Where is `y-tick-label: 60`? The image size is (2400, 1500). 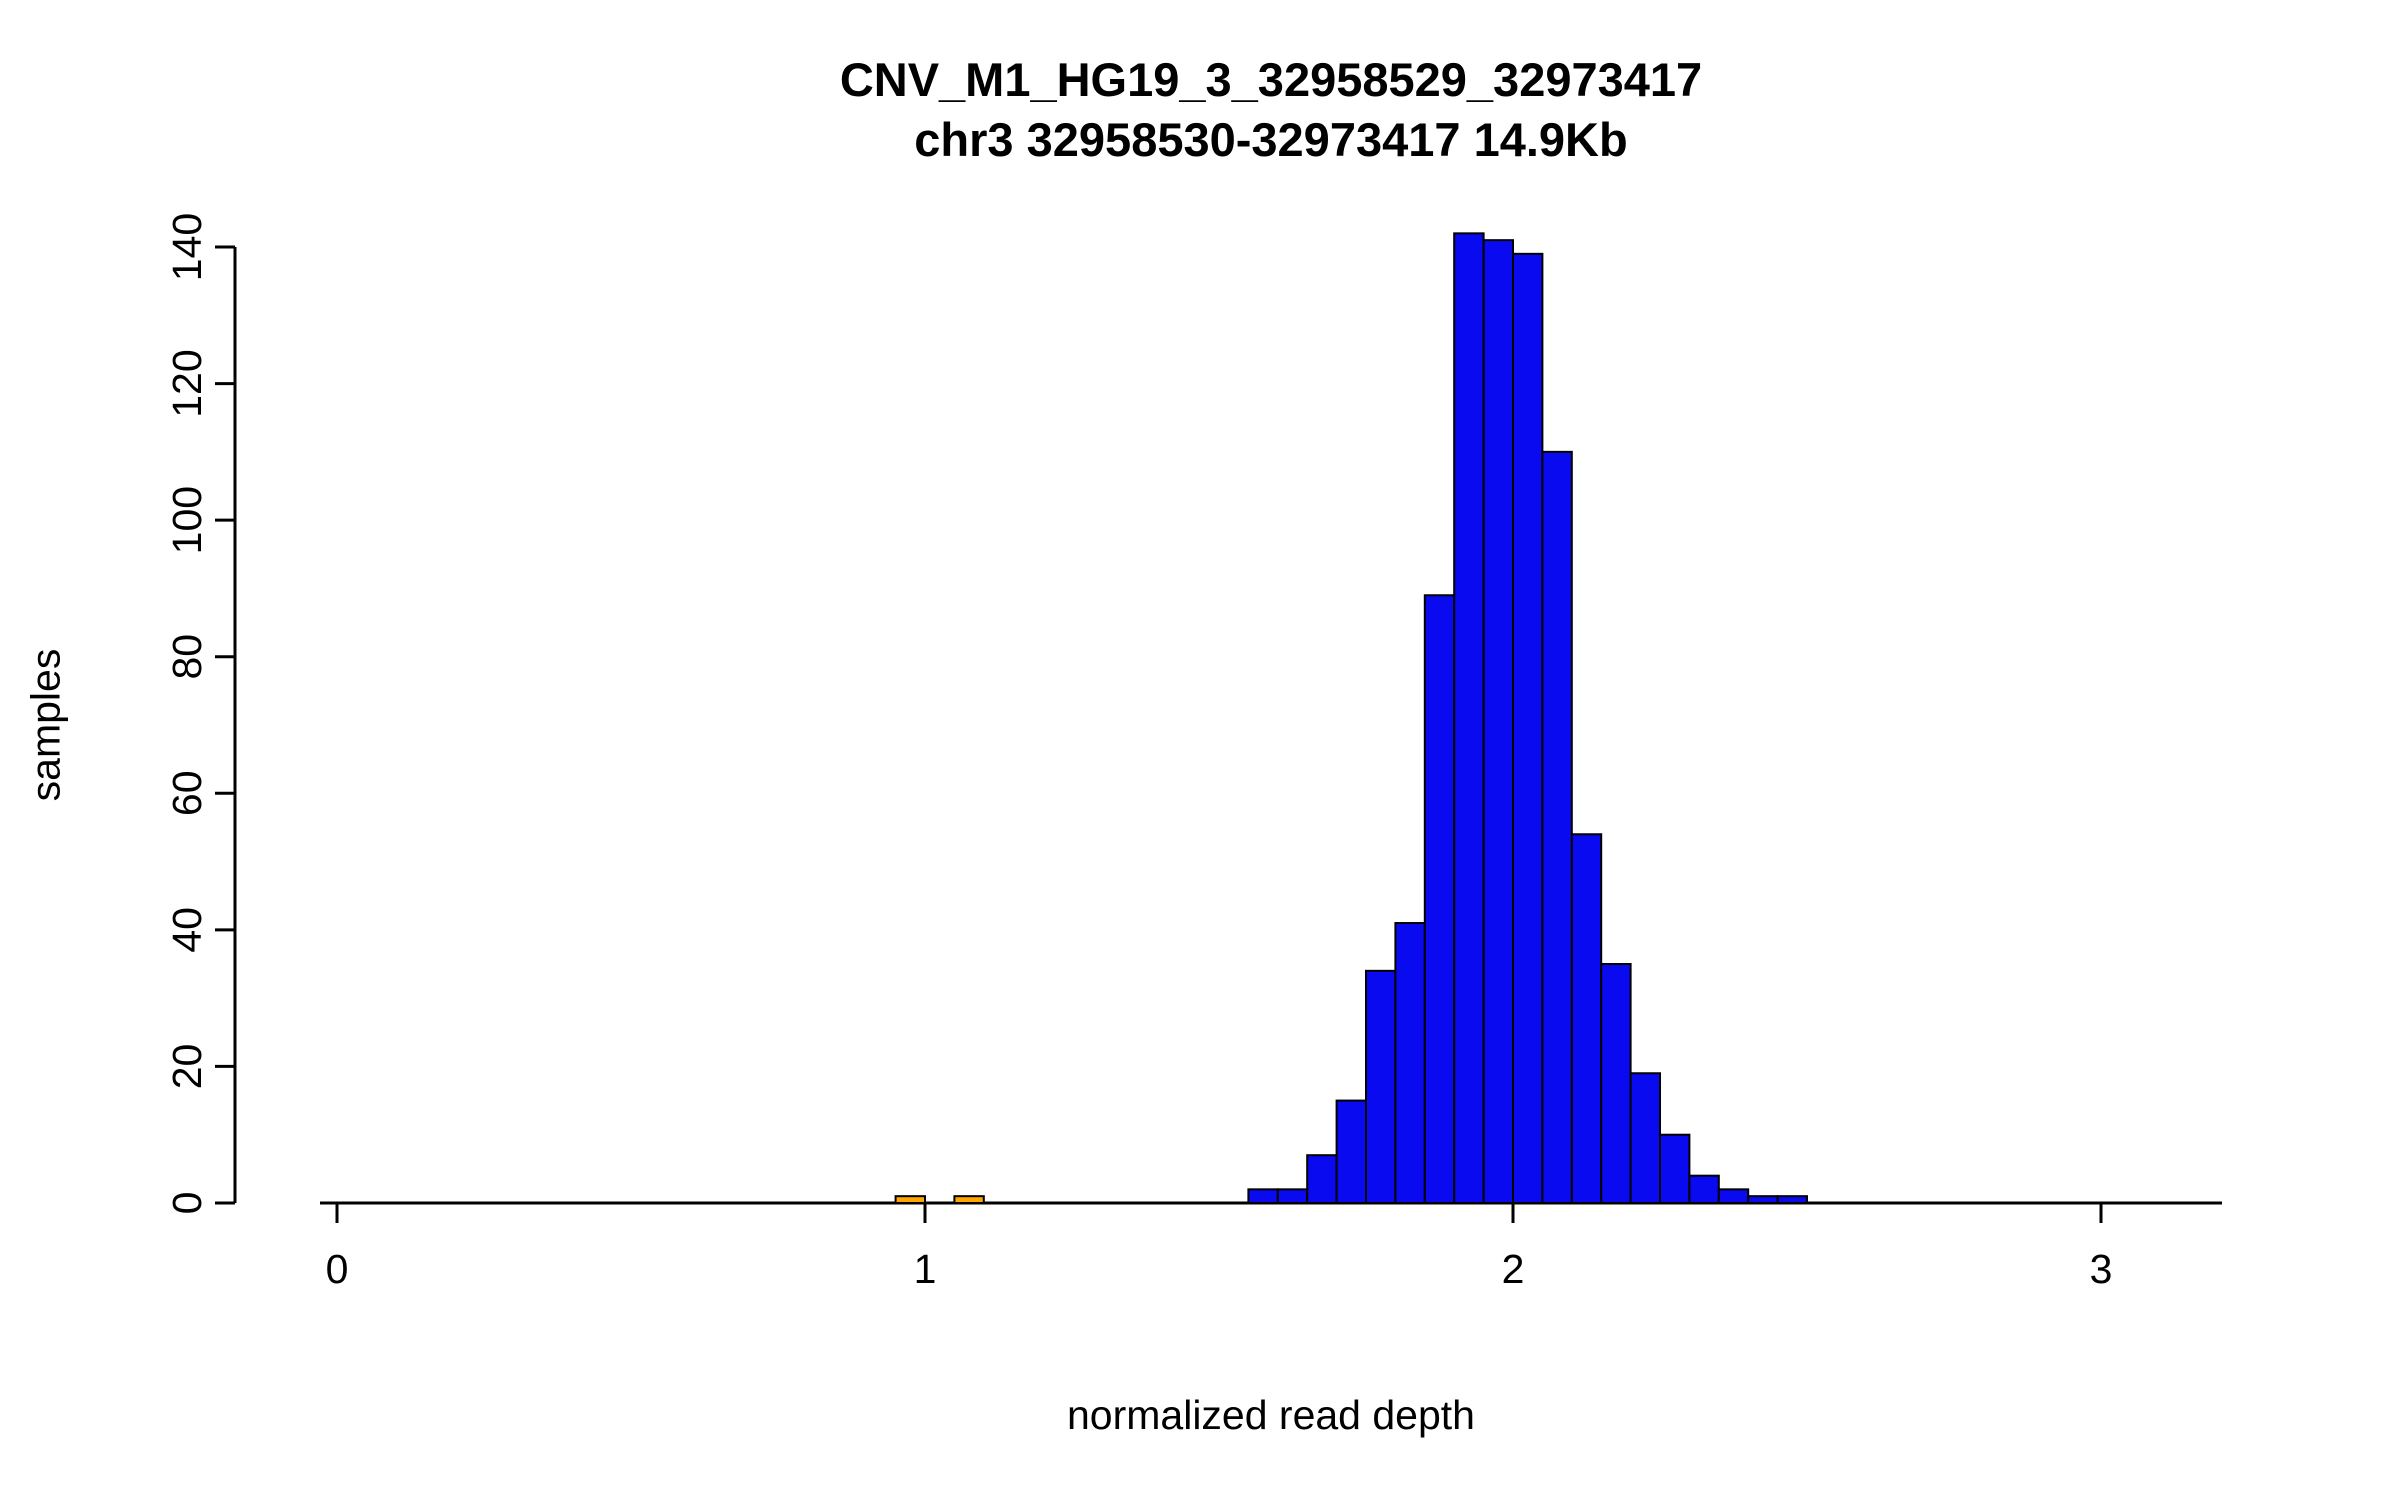 y-tick-label: 60 is located at coordinates (187, 793).